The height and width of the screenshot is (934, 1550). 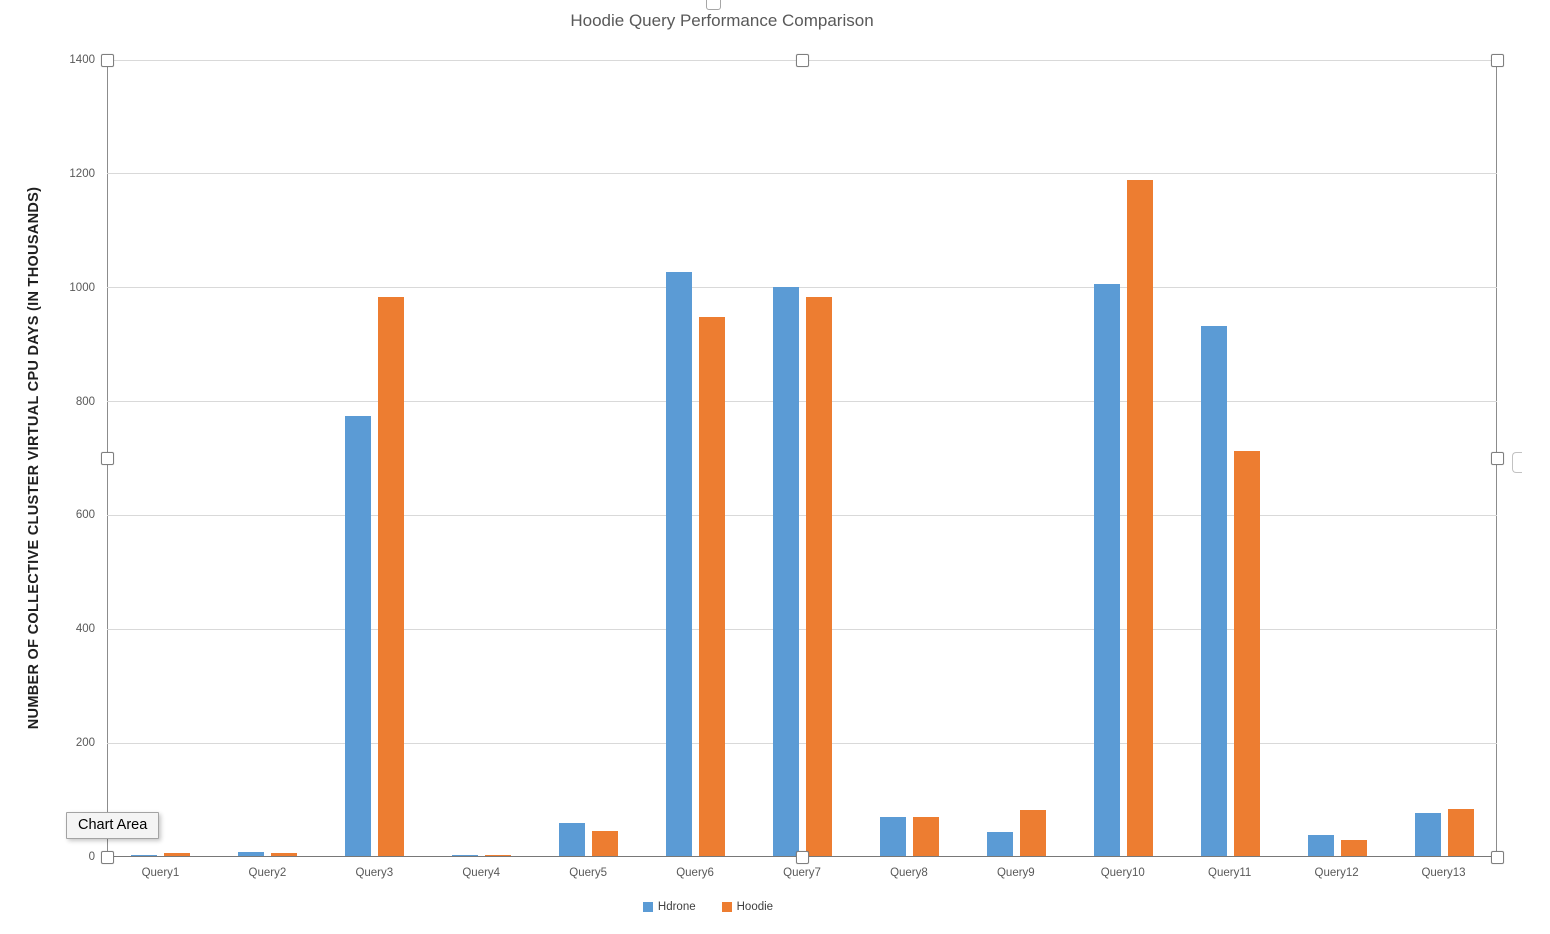 I want to click on x-axis-tick-label: Query9, so click(x=1015, y=873).